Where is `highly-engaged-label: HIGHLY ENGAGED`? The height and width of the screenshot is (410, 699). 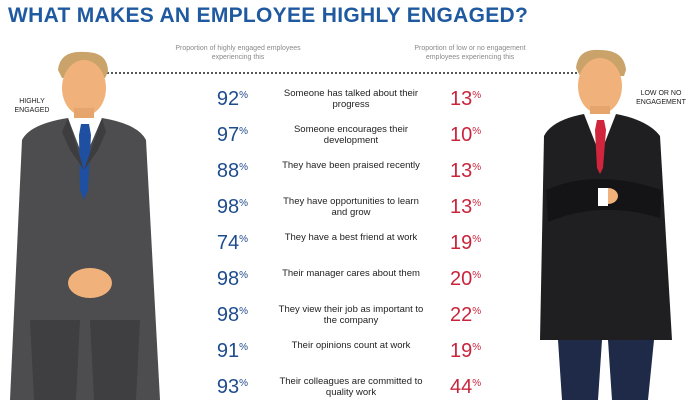 highly-engaged-label: HIGHLY ENGAGED is located at coordinates (32, 106).